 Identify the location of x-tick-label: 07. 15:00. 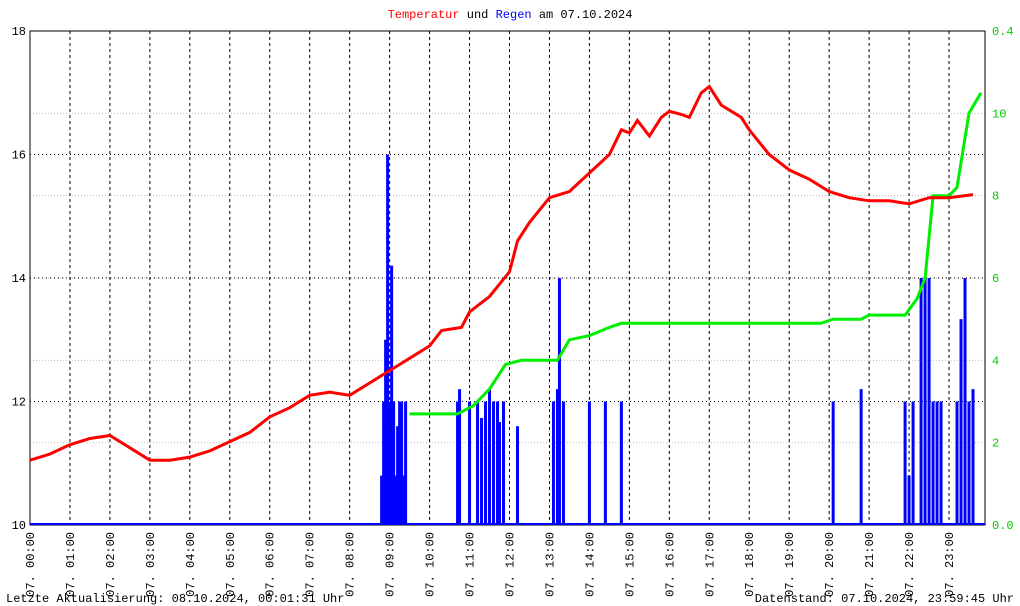
(630, 564).